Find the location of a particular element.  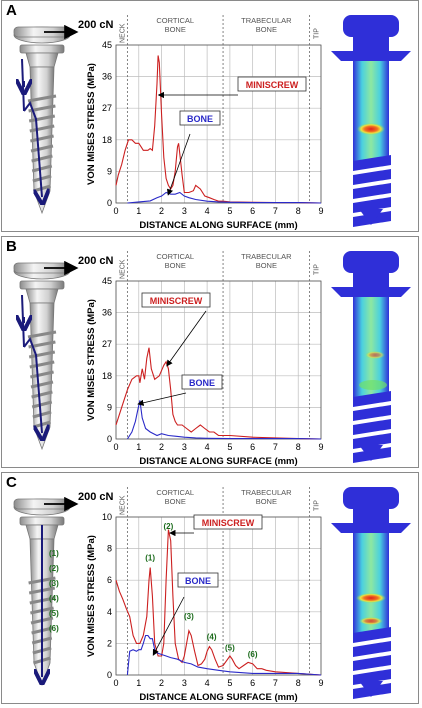

thread-label: (4) is located at coordinates (54, 598).